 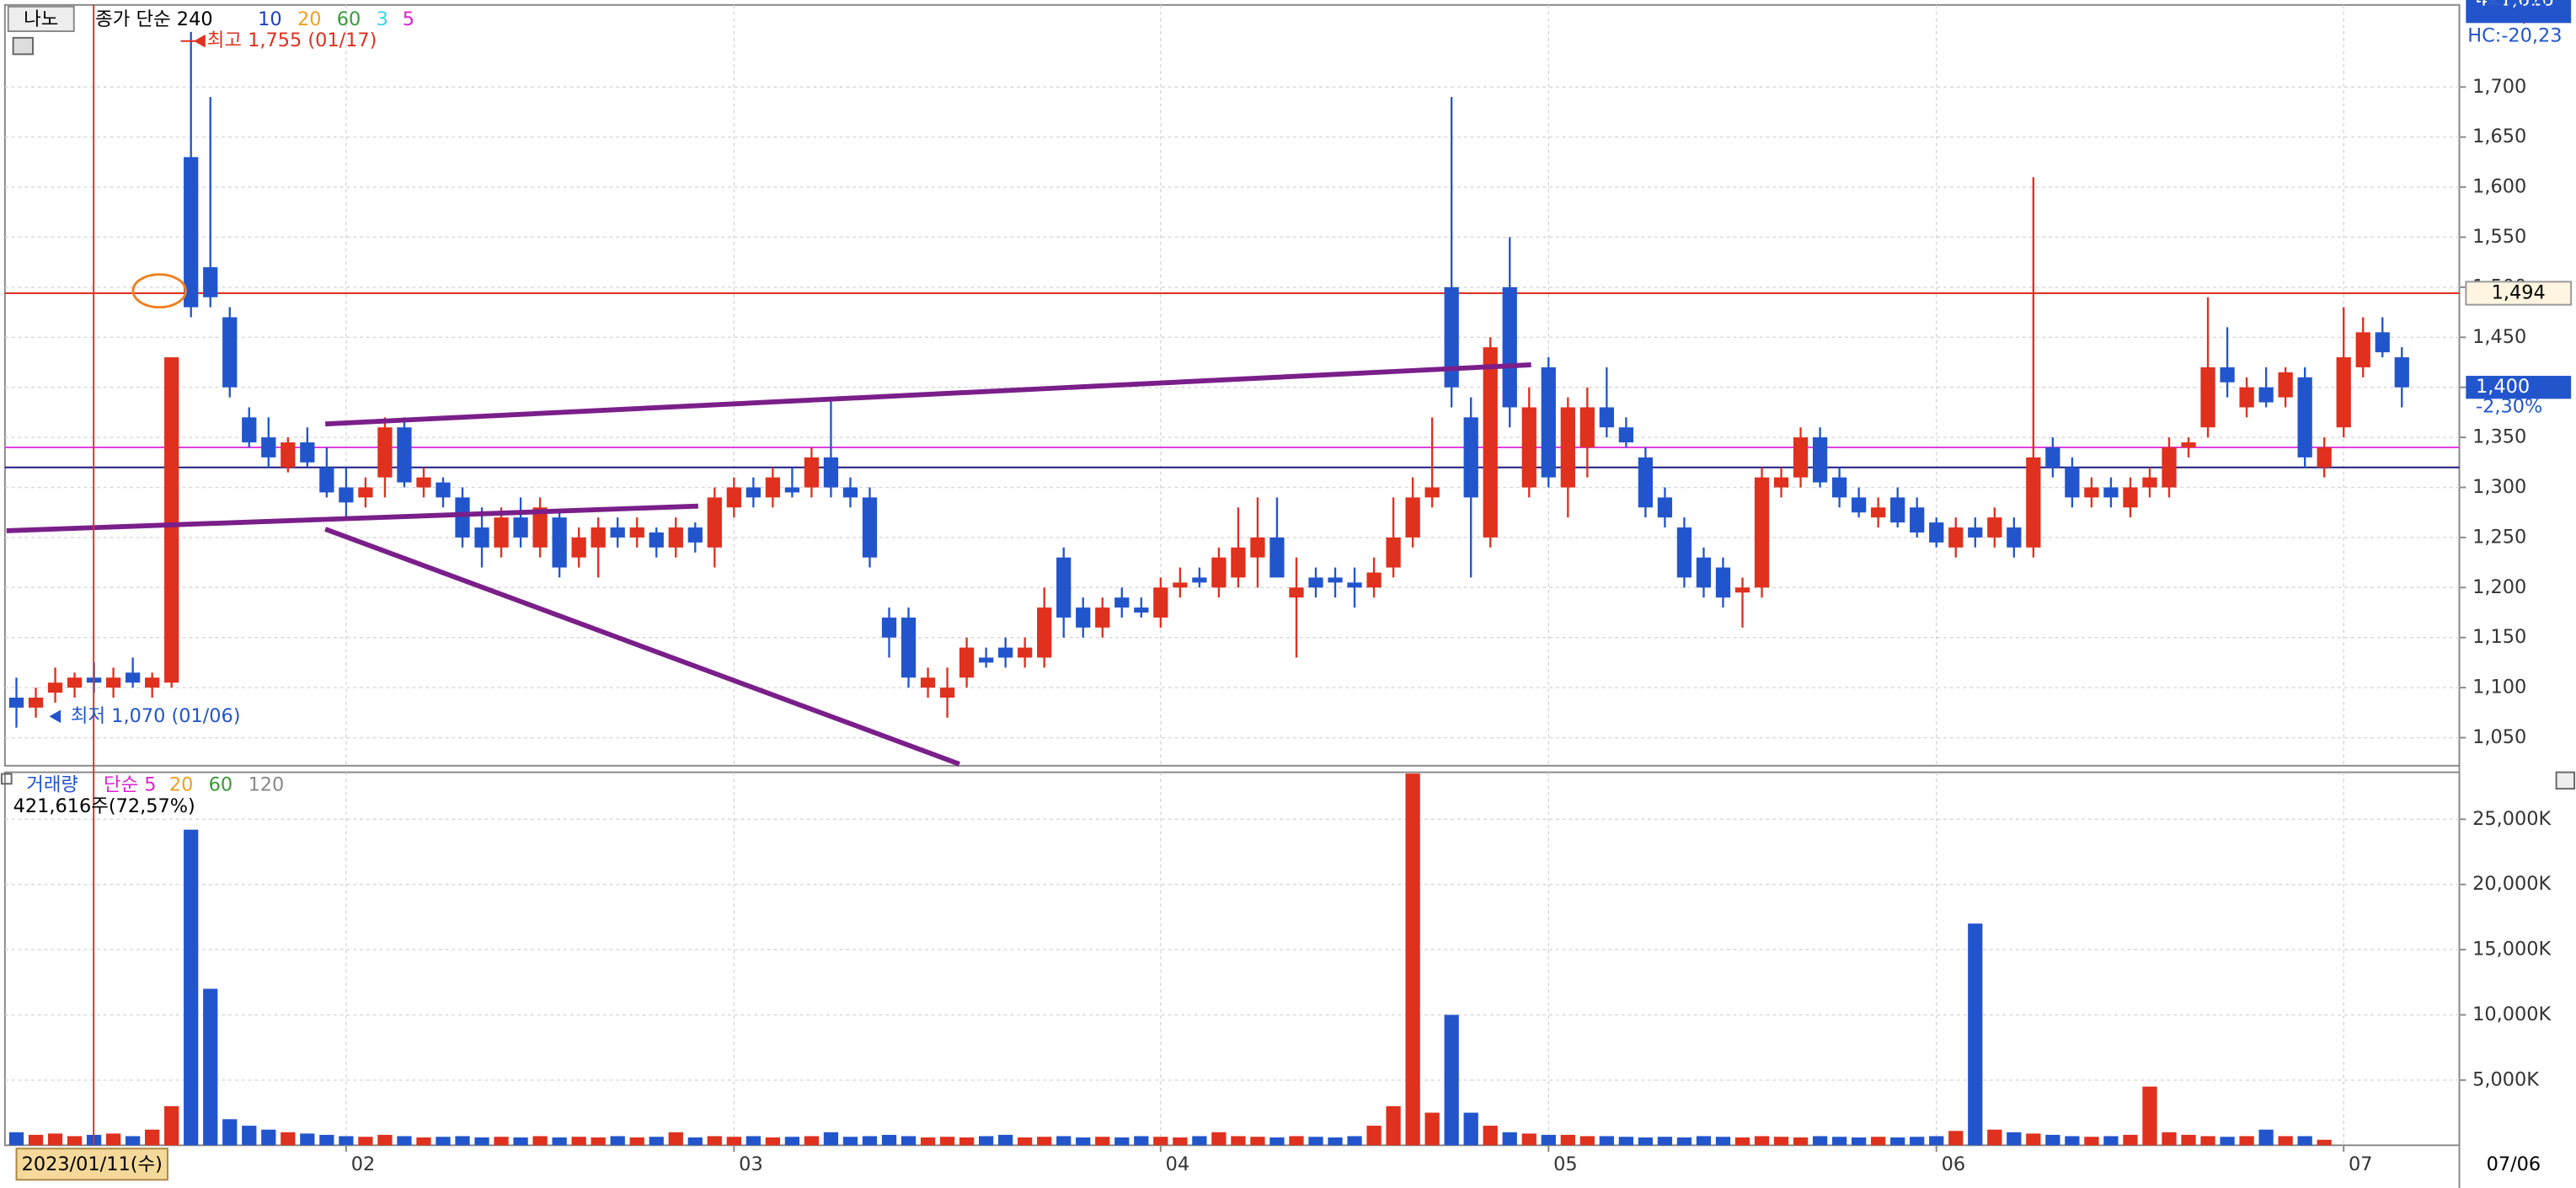 What do you see at coordinates (23, 46) in the screenshot?
I see `table-icon` at bounding box center [23, 46].